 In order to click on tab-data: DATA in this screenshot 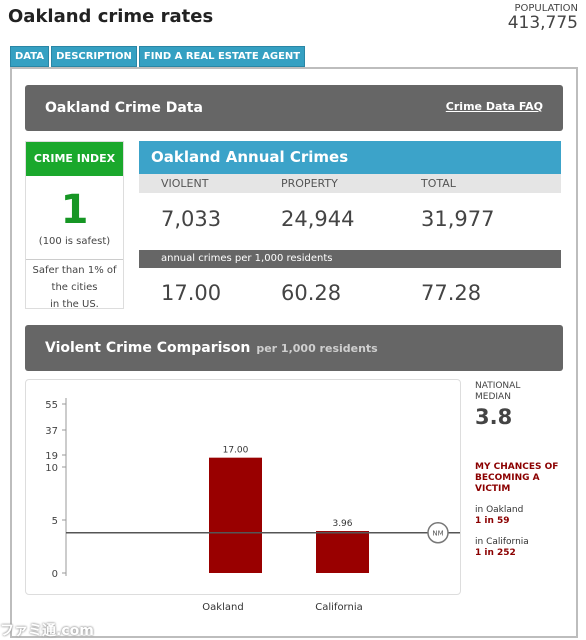, I will do `click(30, 56)`.